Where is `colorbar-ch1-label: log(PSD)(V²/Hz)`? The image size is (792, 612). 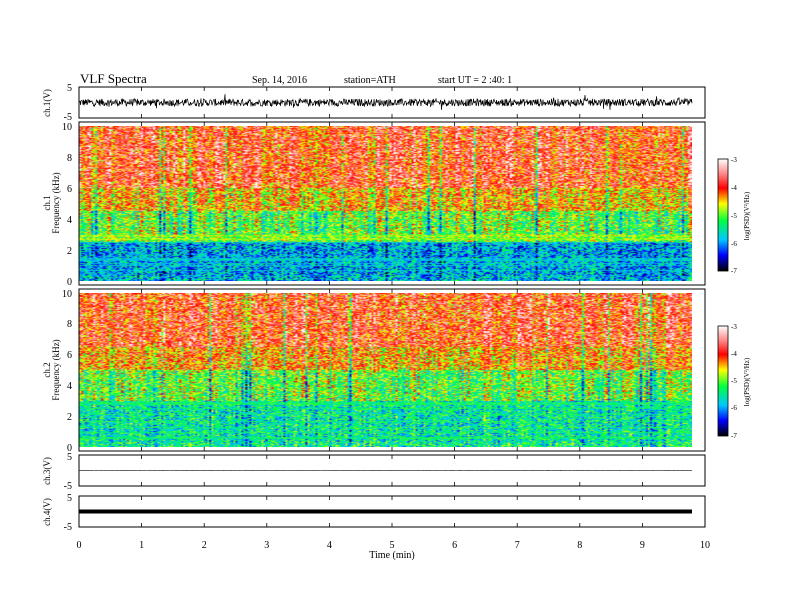
colorbar-ch1-label: log(PSD)(V²/Hz) is located at coordinates (747, 215).